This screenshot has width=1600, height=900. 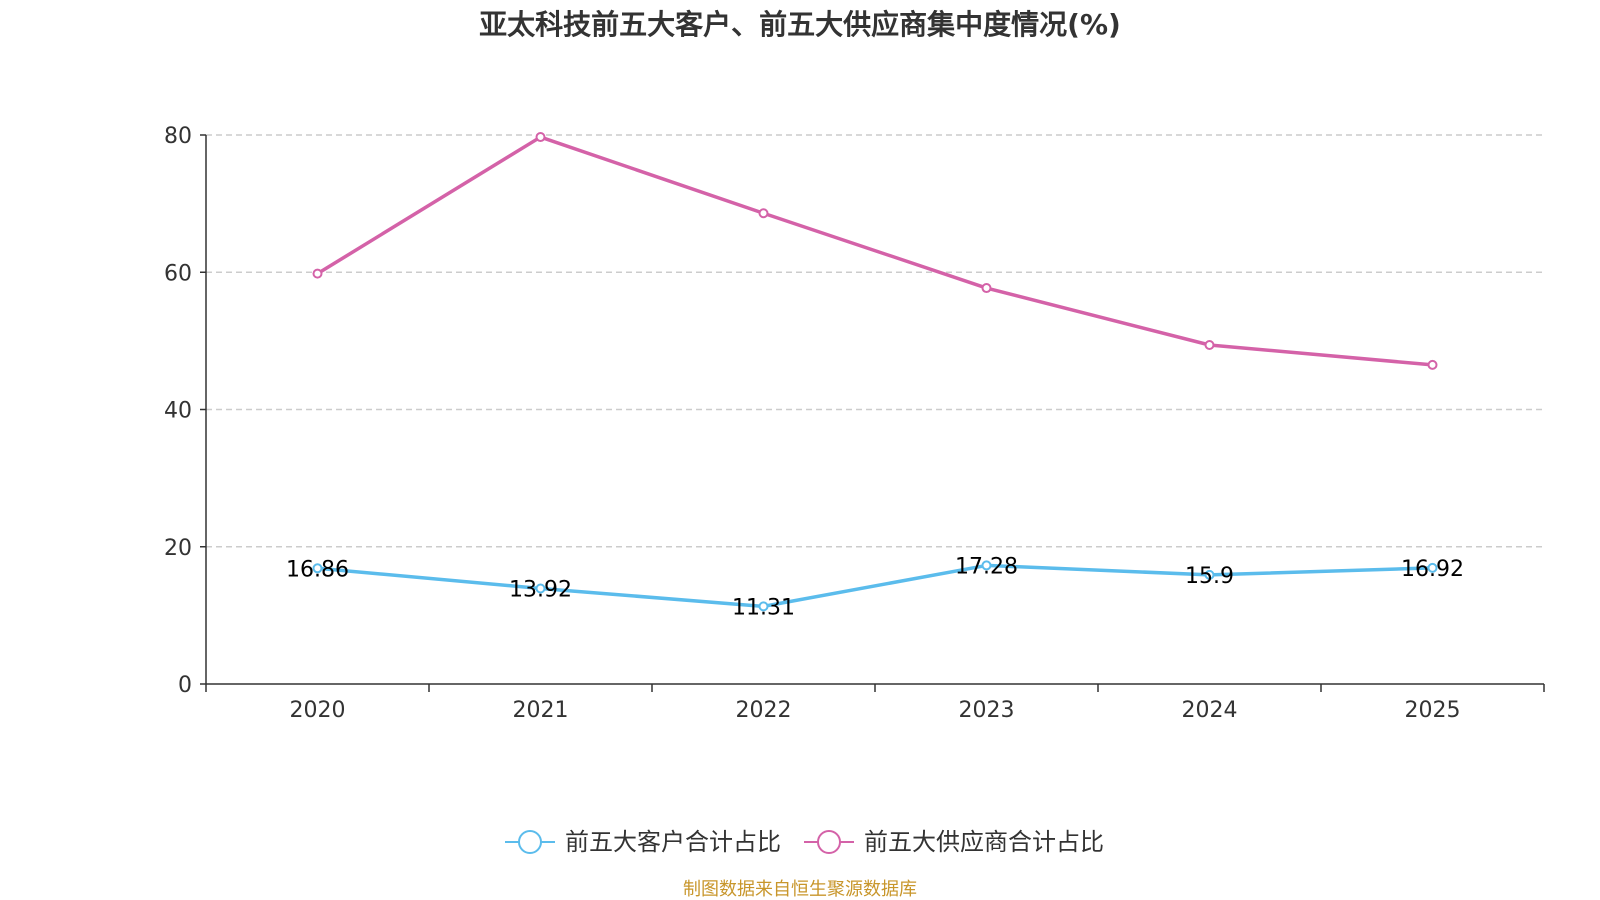 I want to click on y-tick-label-60: 60, so click(x=178, y=273).